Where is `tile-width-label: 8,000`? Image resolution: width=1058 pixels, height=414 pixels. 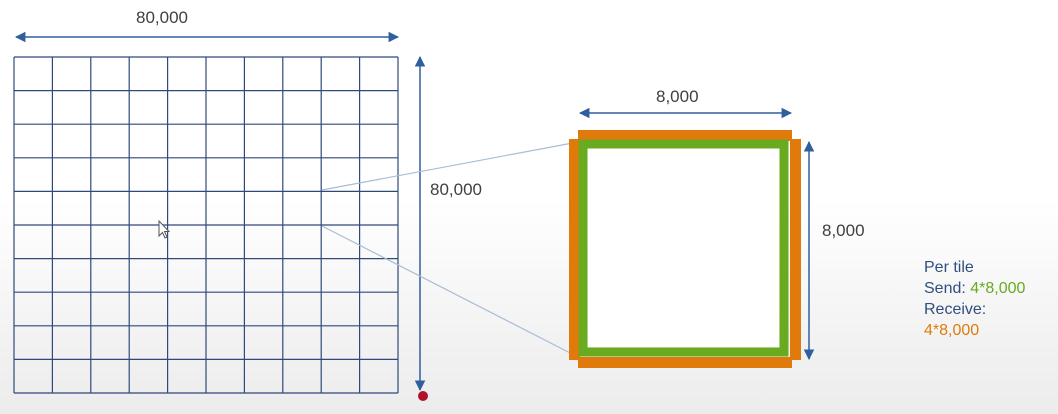 tile-width-label: 8,000 is located at coordinates (677, 96).